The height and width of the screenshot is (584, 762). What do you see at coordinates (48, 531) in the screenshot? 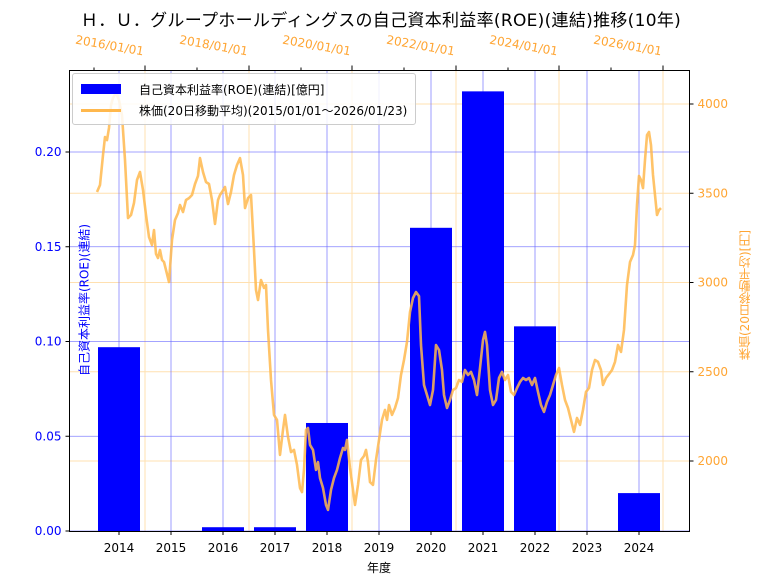
I see `left-tick-label: 0.00` at bounding box center [48, 531].